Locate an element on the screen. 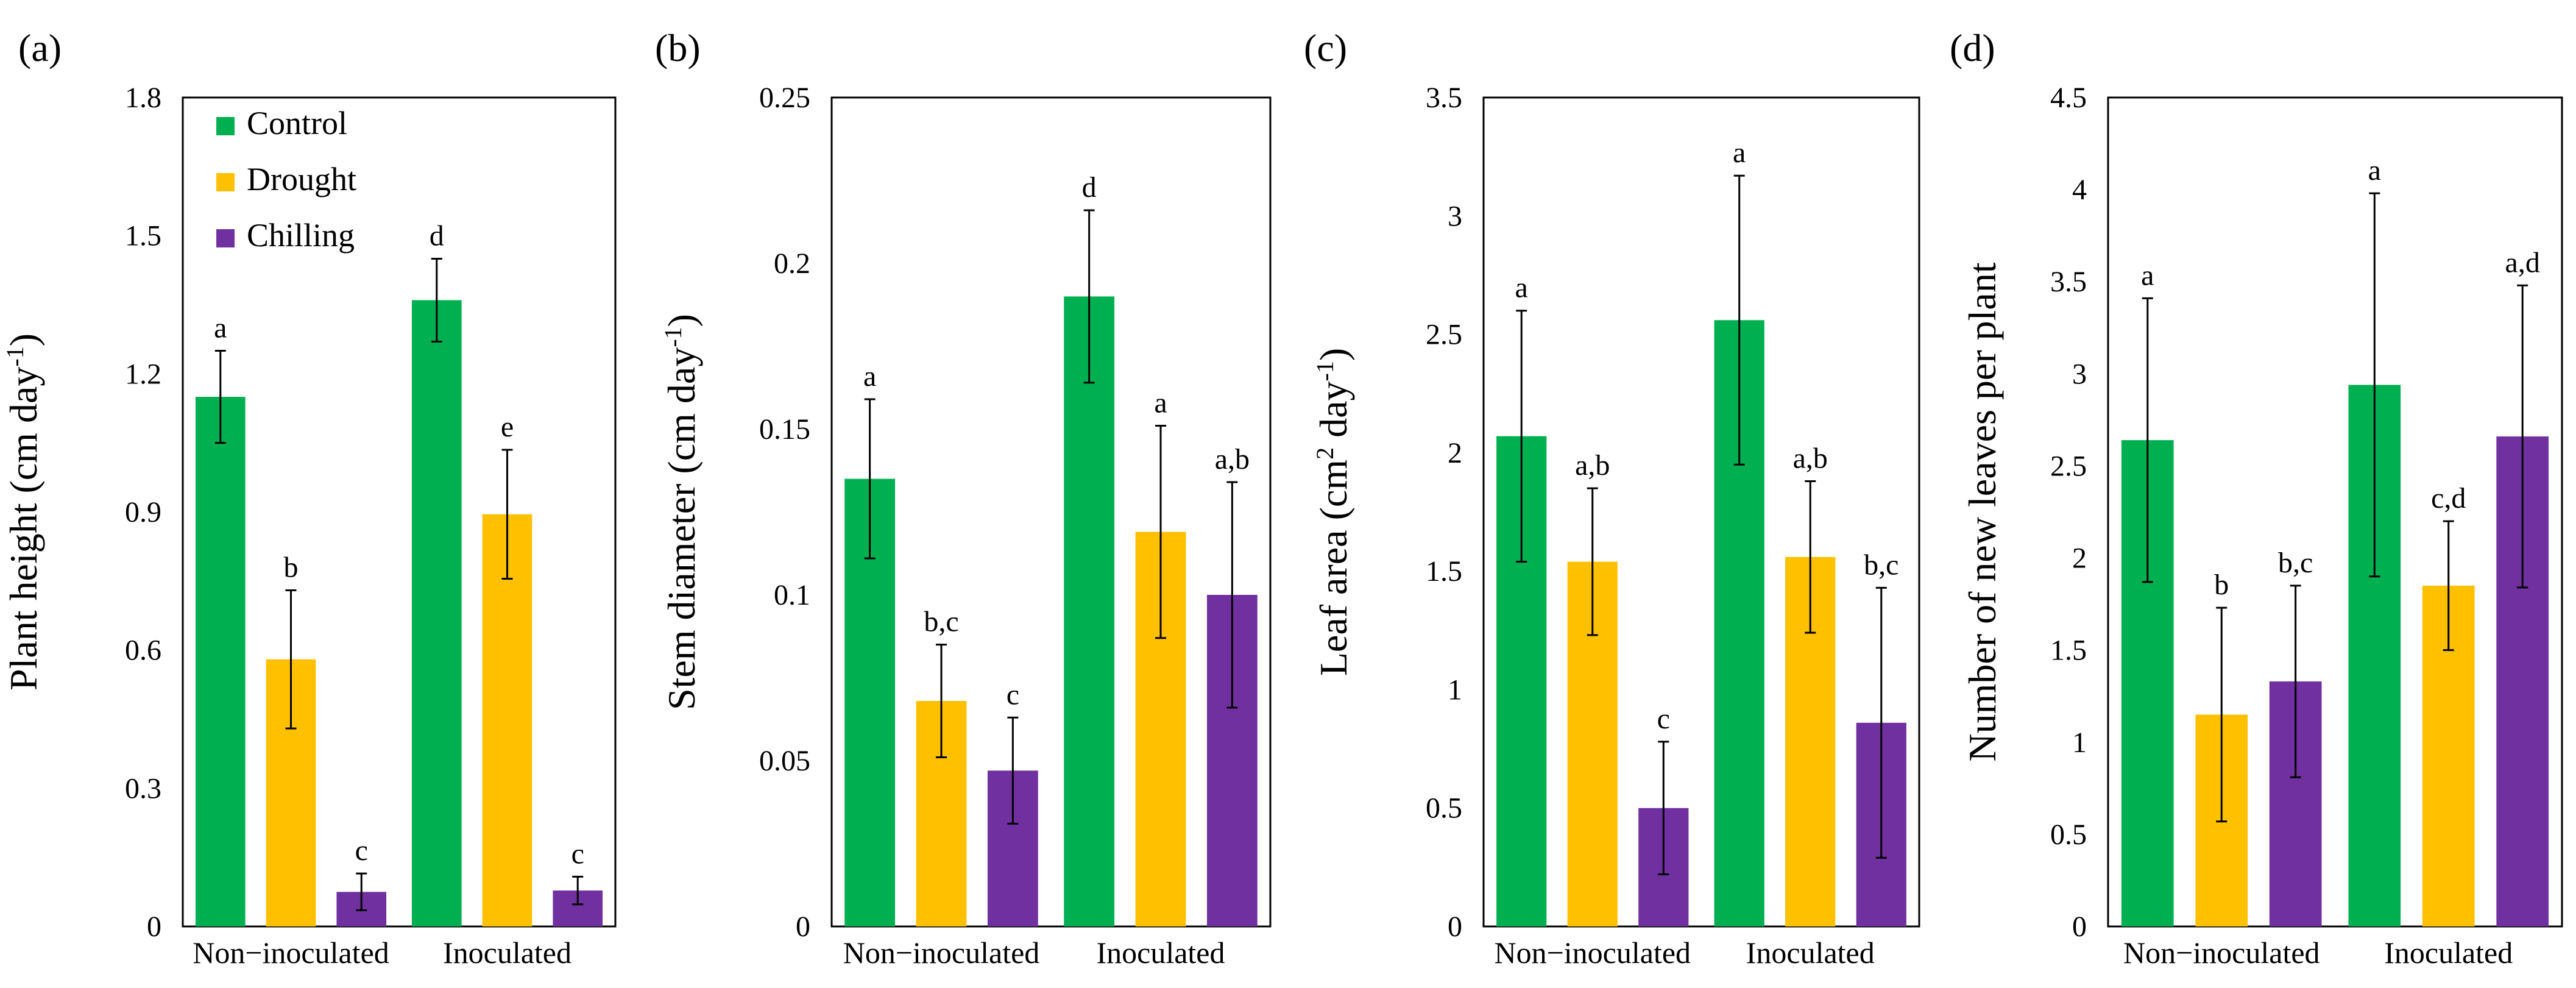 This screenshot has width=2576, height=988. significance-label: a,d is located at coordinates (2522, 262).